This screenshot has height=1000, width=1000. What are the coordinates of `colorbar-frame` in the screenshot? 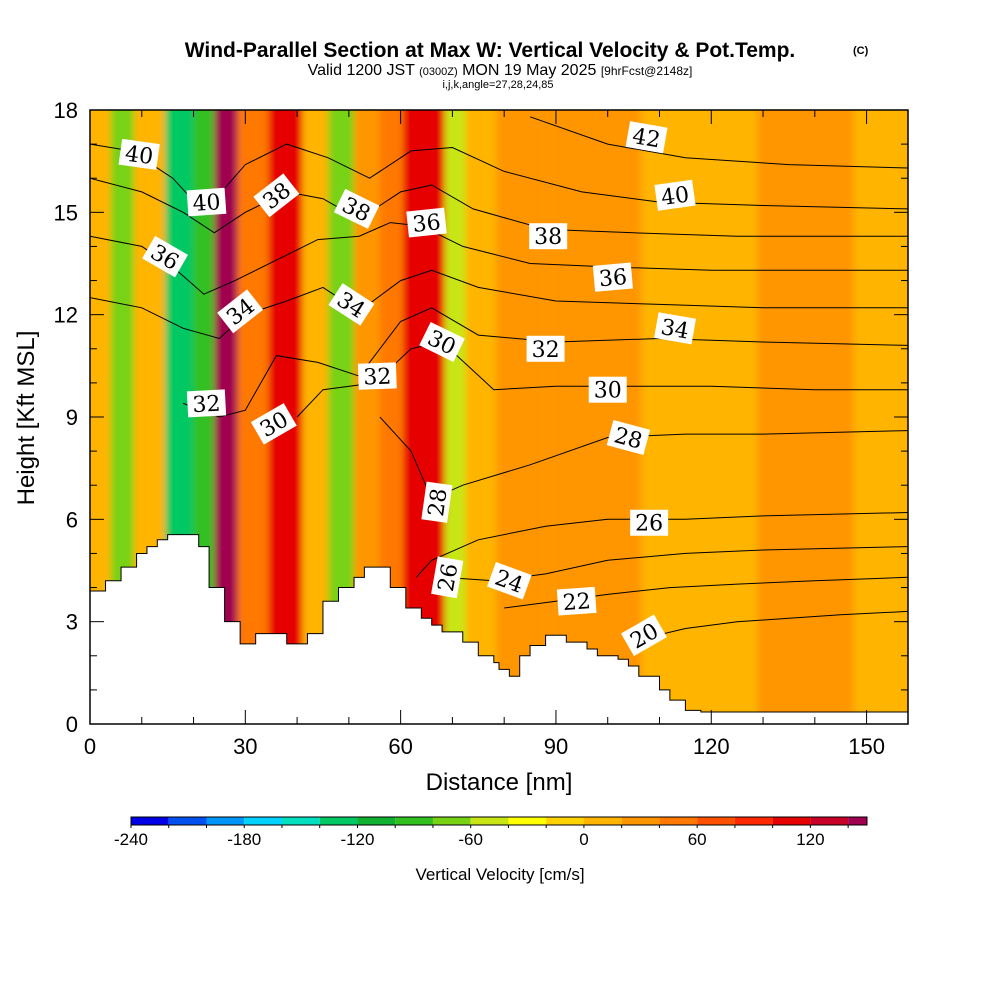 It's located at (499, 821).